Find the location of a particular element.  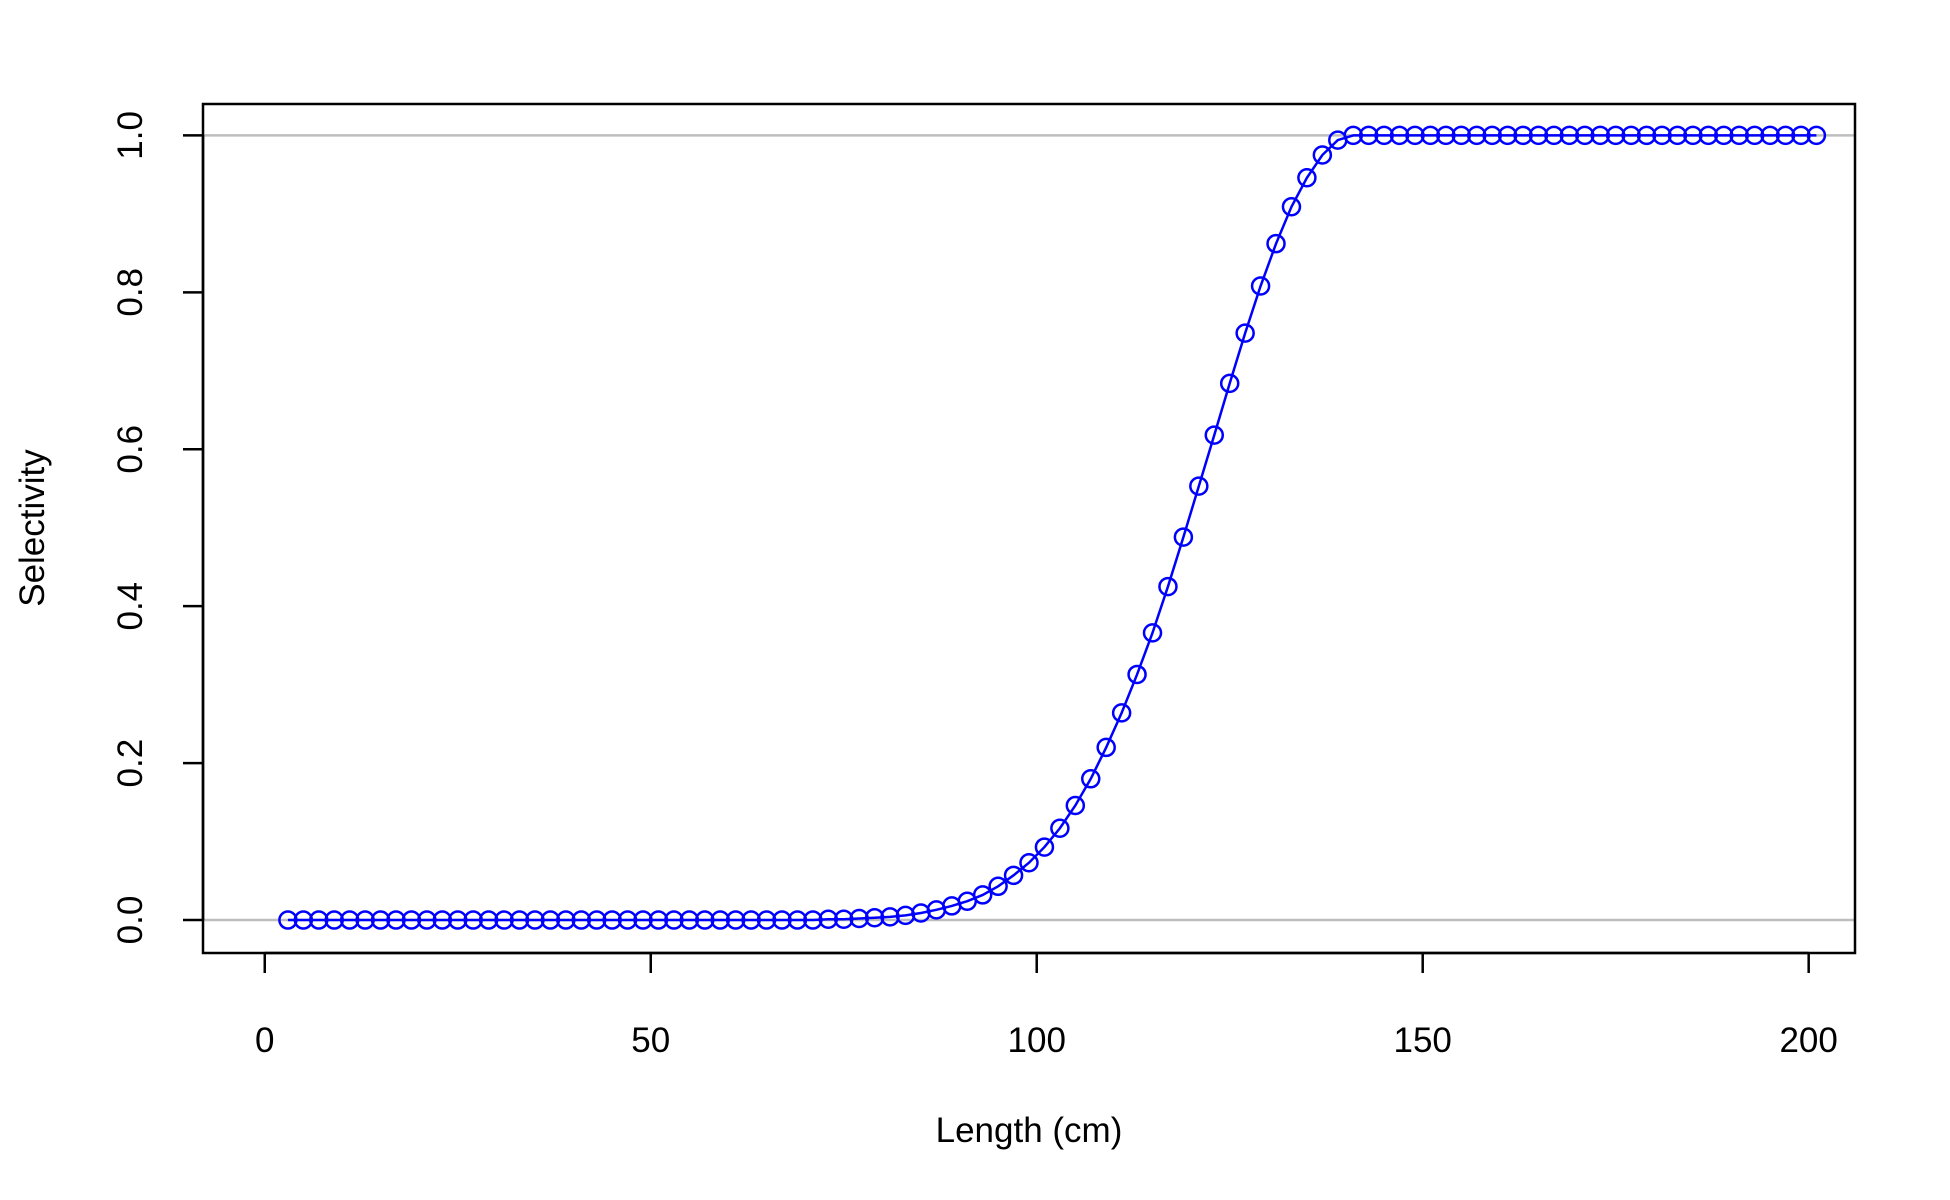

y-tick-label: 0.2 is located at coordinates (130, 763).